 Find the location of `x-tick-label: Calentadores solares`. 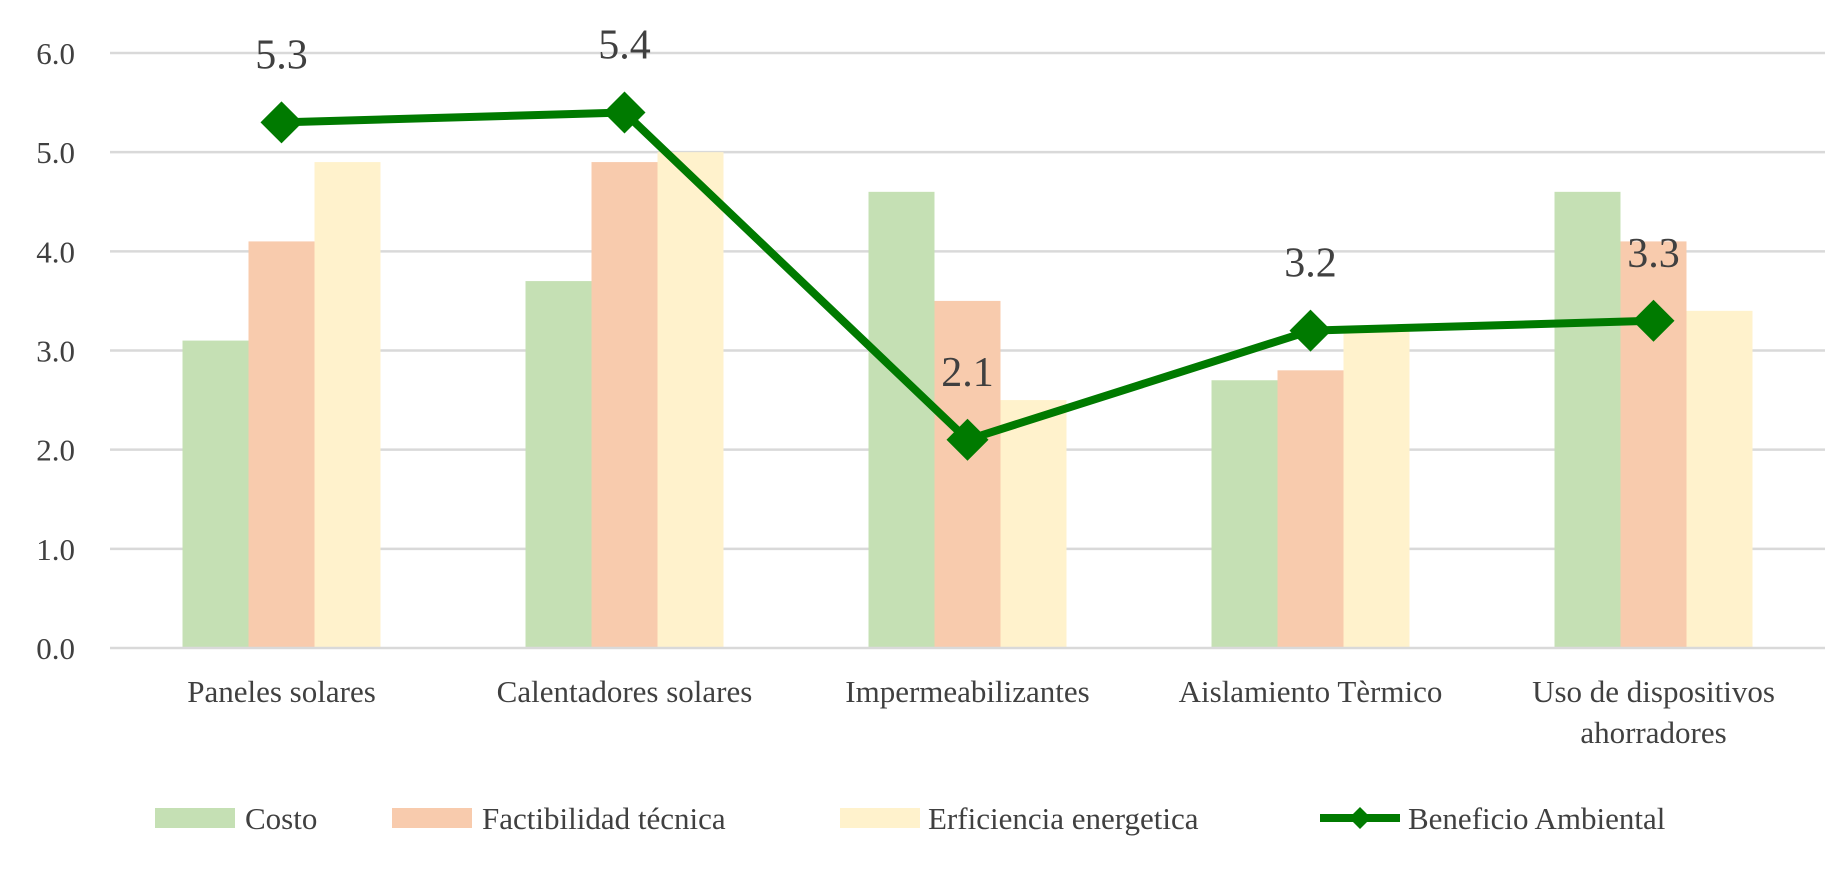

x-tick-label: Calentadores solares is located at coordinates (625, 691).